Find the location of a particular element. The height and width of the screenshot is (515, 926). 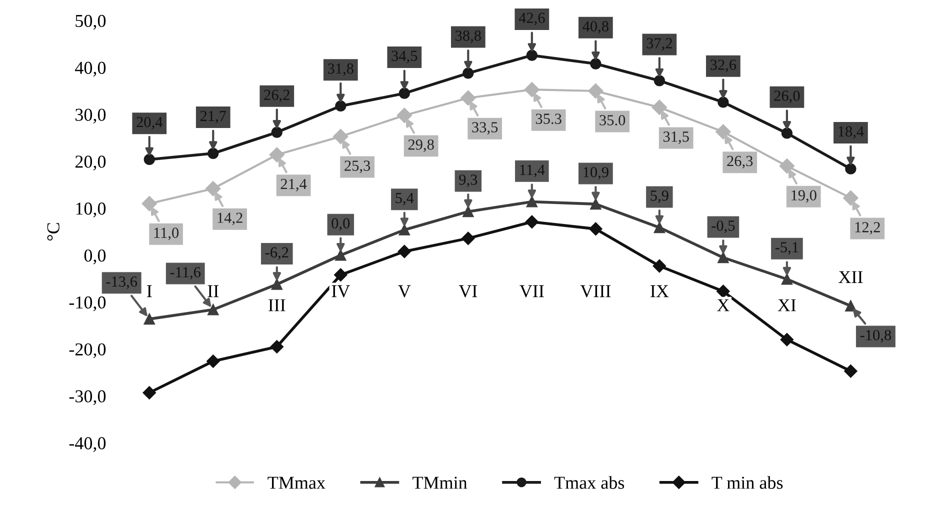

data-label: -11,6 is located at coordinates (185, 273).